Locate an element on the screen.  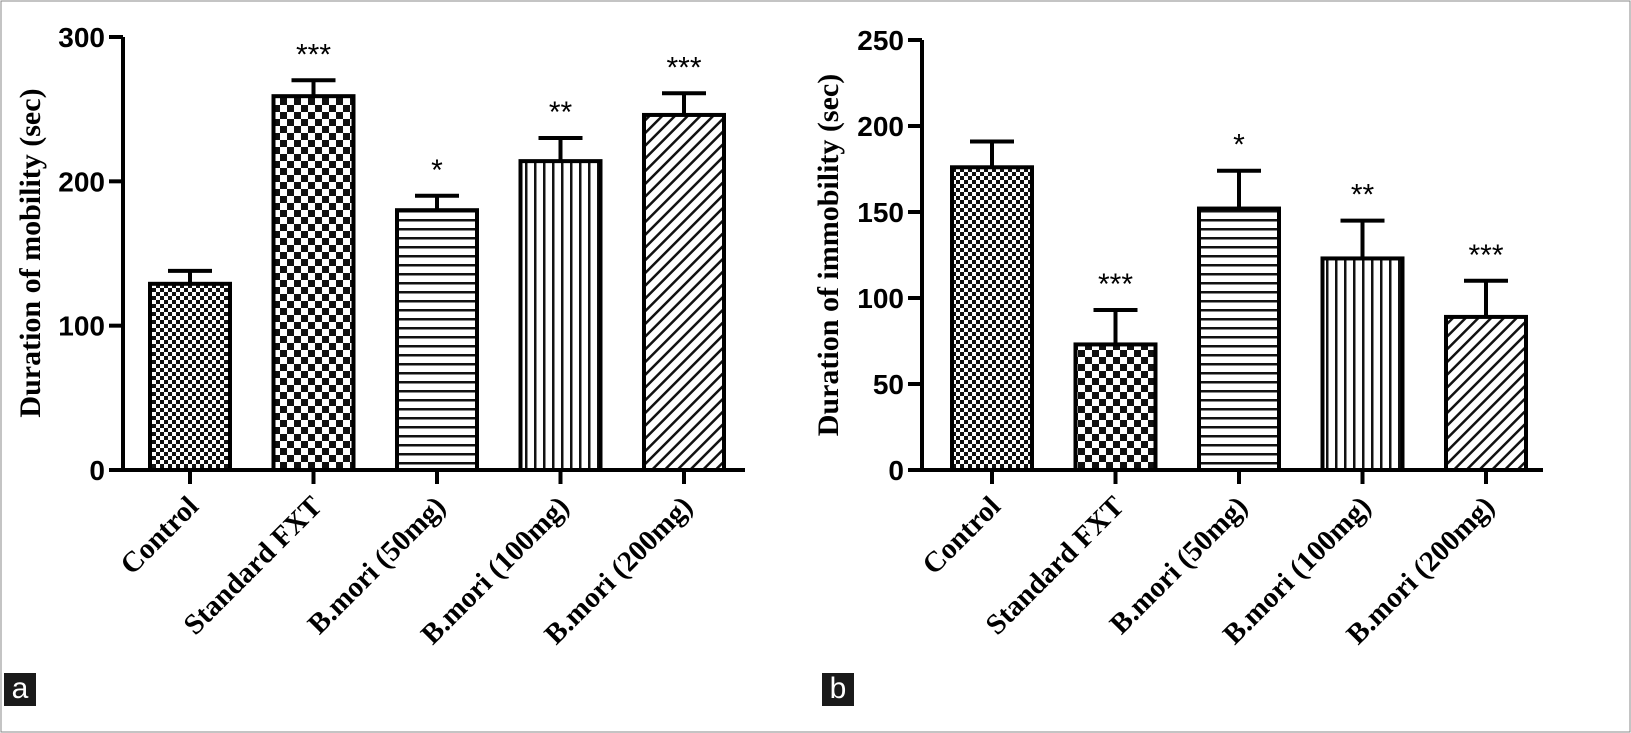
panel-a-y-tick-label: 0 is located at coordinates (97, 470).